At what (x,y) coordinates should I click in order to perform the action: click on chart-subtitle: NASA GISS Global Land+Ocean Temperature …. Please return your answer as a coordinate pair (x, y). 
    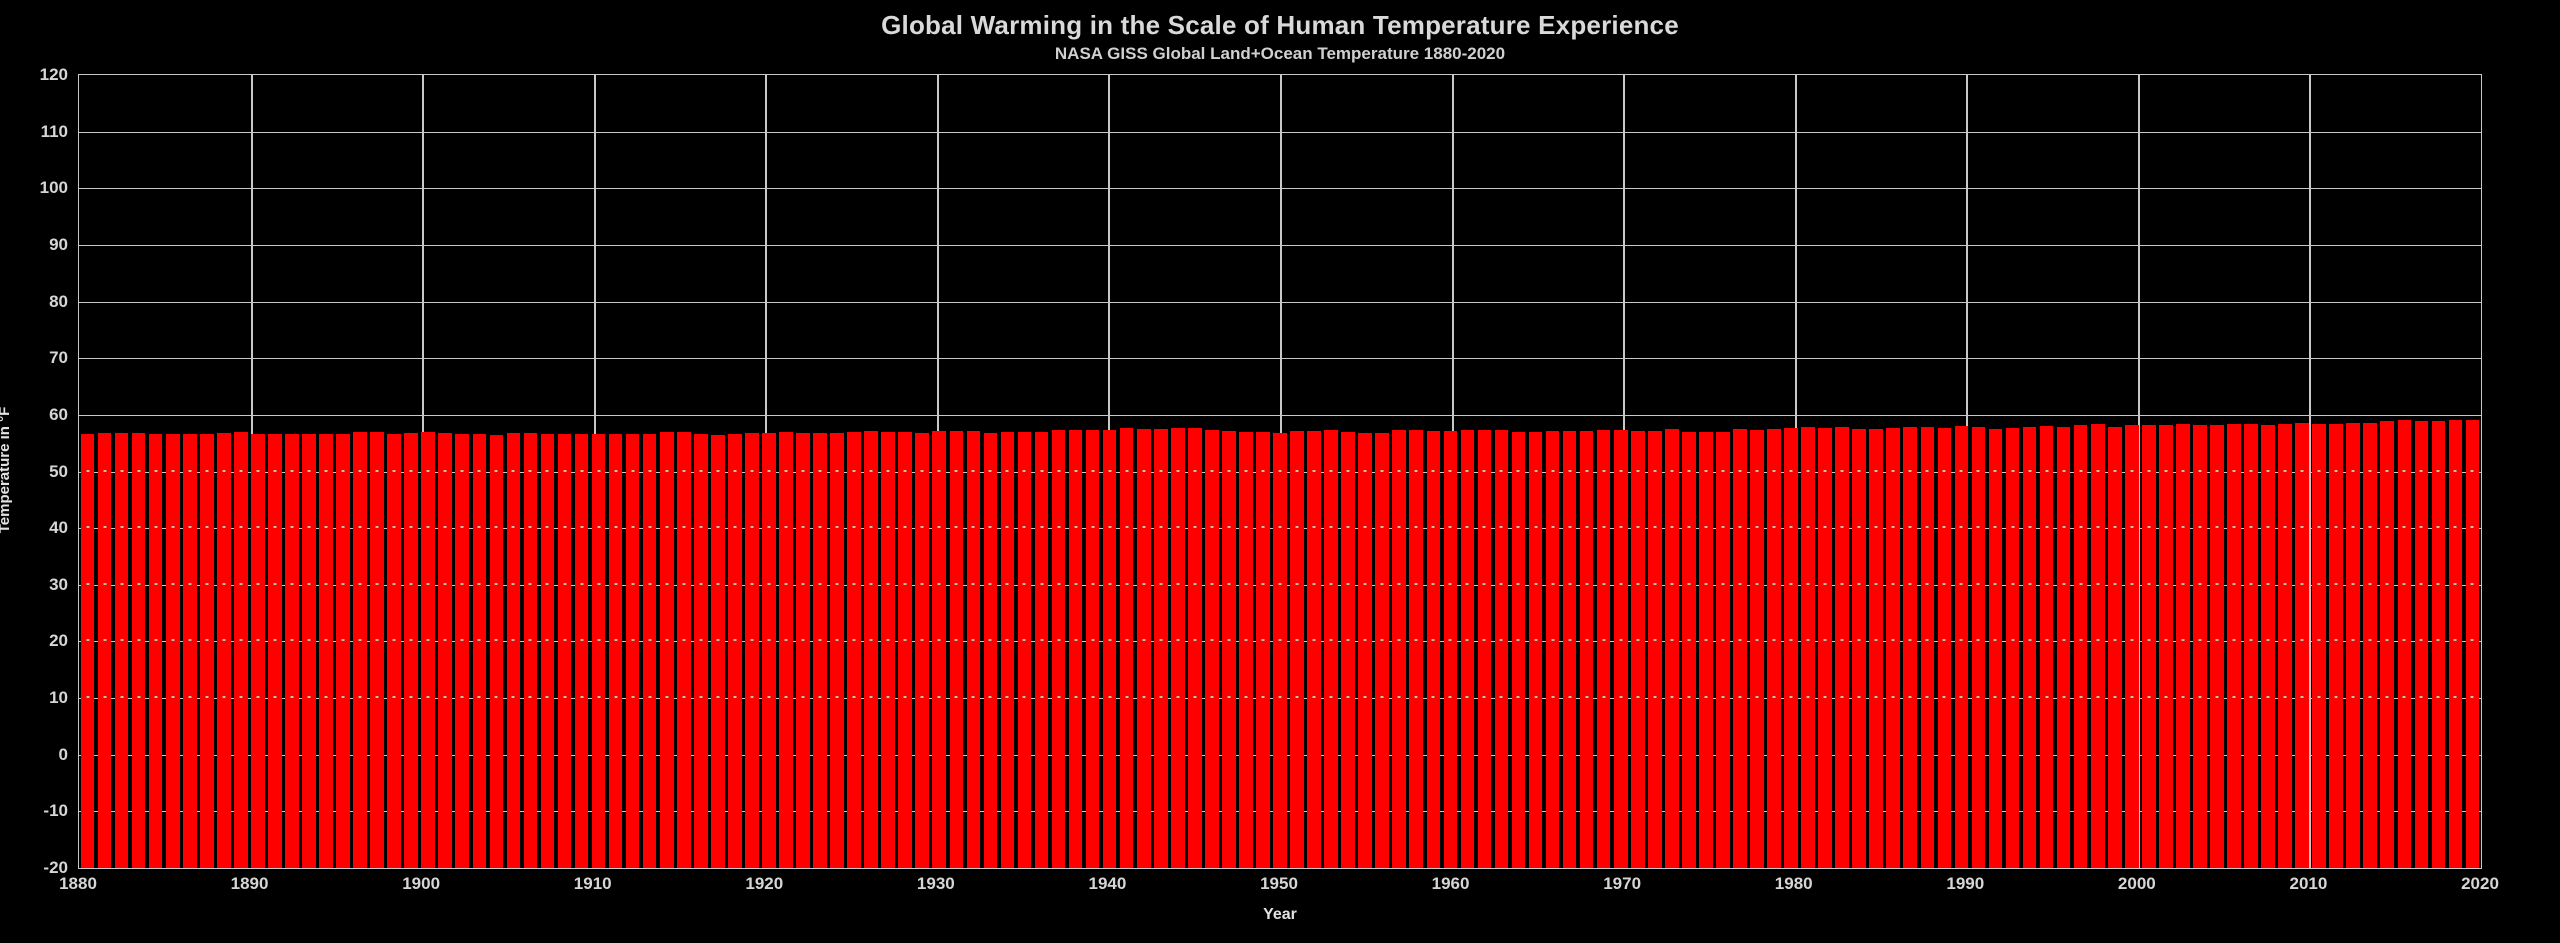
    Looking at the image, I should click on (1280, 53).